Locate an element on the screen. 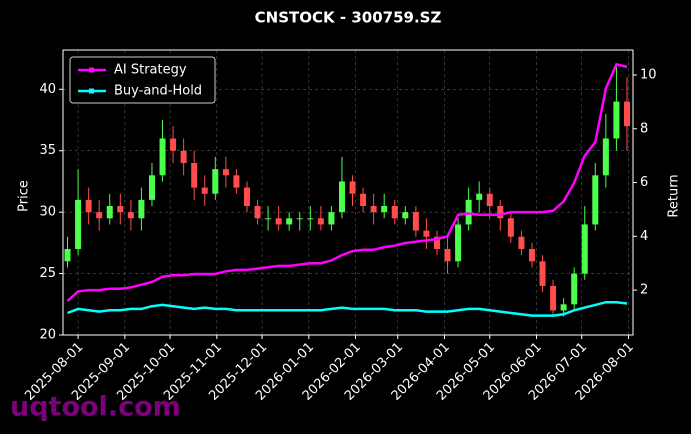 The width and height of the screenshot is (691, 434). y-axis-label: Price is located at coordinates (24, 196).